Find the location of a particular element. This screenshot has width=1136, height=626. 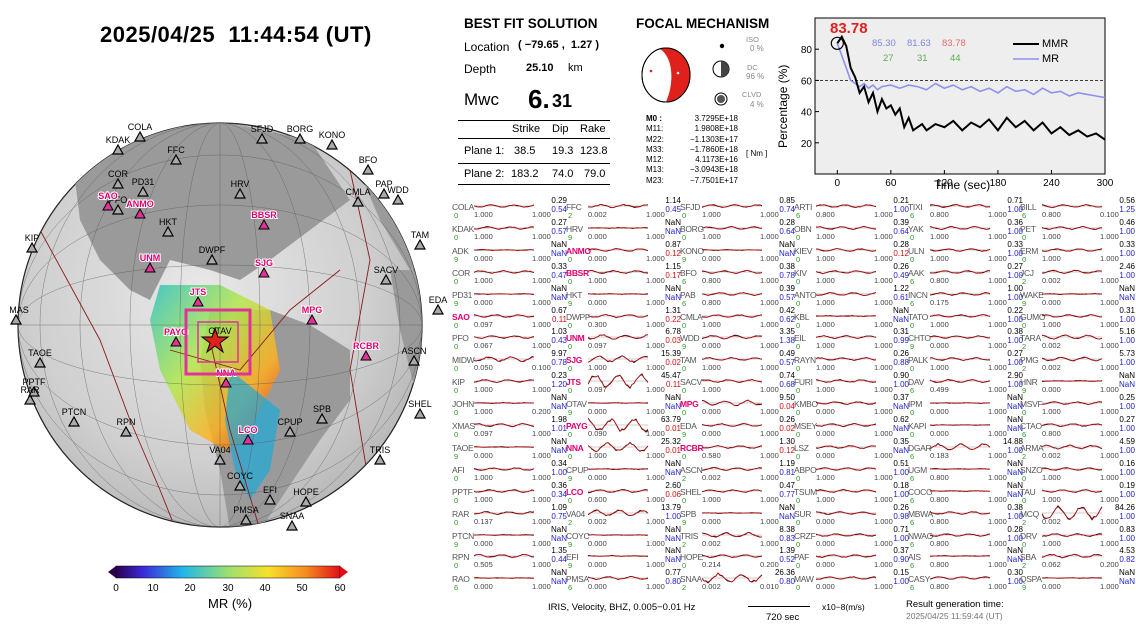

divider is located at coordinates (534, 120).